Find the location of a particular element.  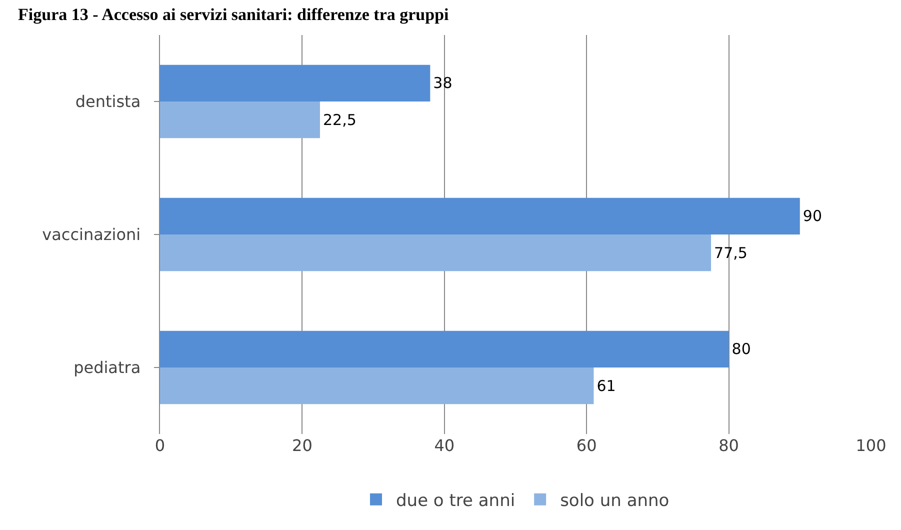

x-tick-label: 100 is located at coordinates (871, 445).